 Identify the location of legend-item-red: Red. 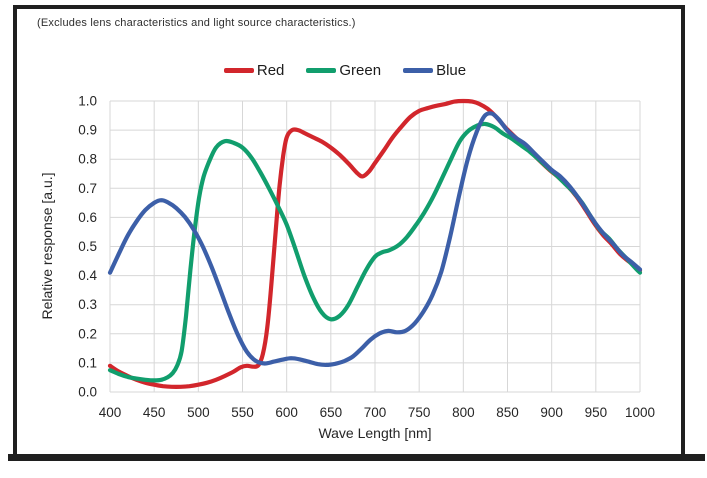
(254, 70).